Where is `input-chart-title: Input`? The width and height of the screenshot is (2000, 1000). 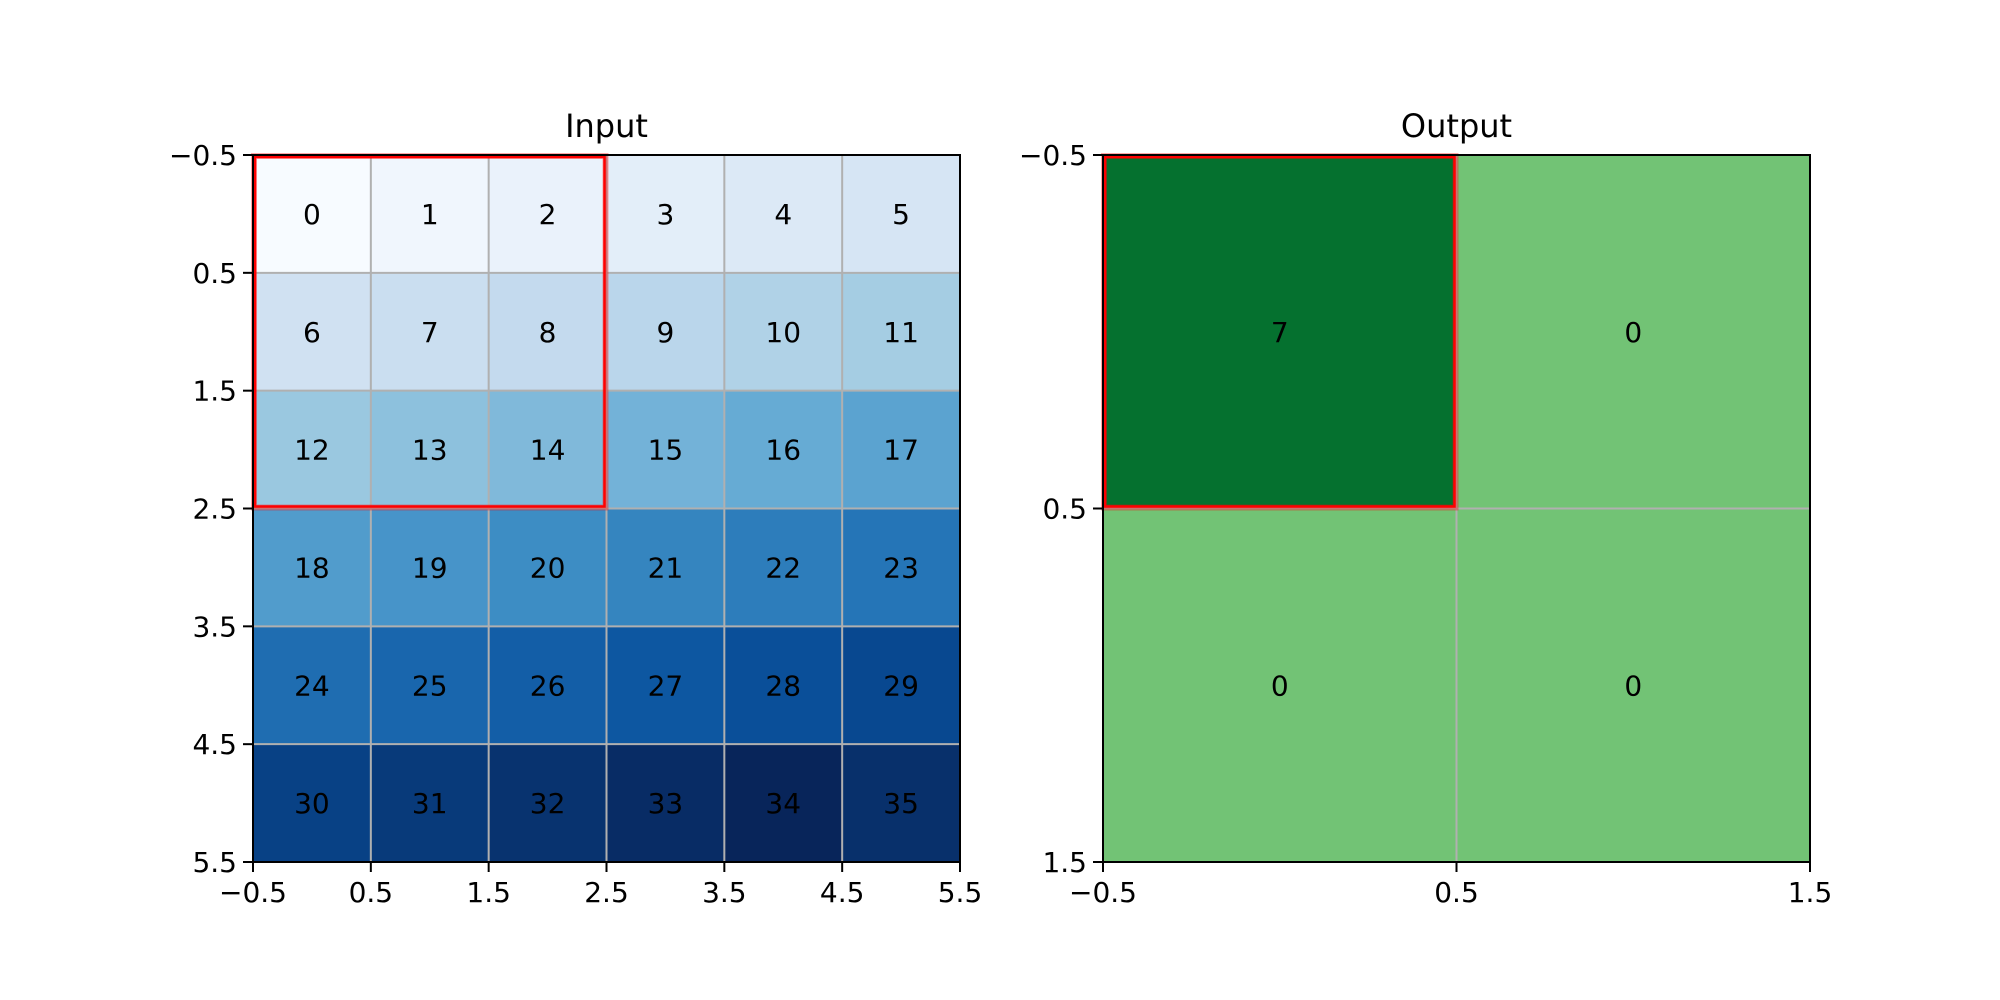
input-chart-title: Input is located at coordinates (606, 126).